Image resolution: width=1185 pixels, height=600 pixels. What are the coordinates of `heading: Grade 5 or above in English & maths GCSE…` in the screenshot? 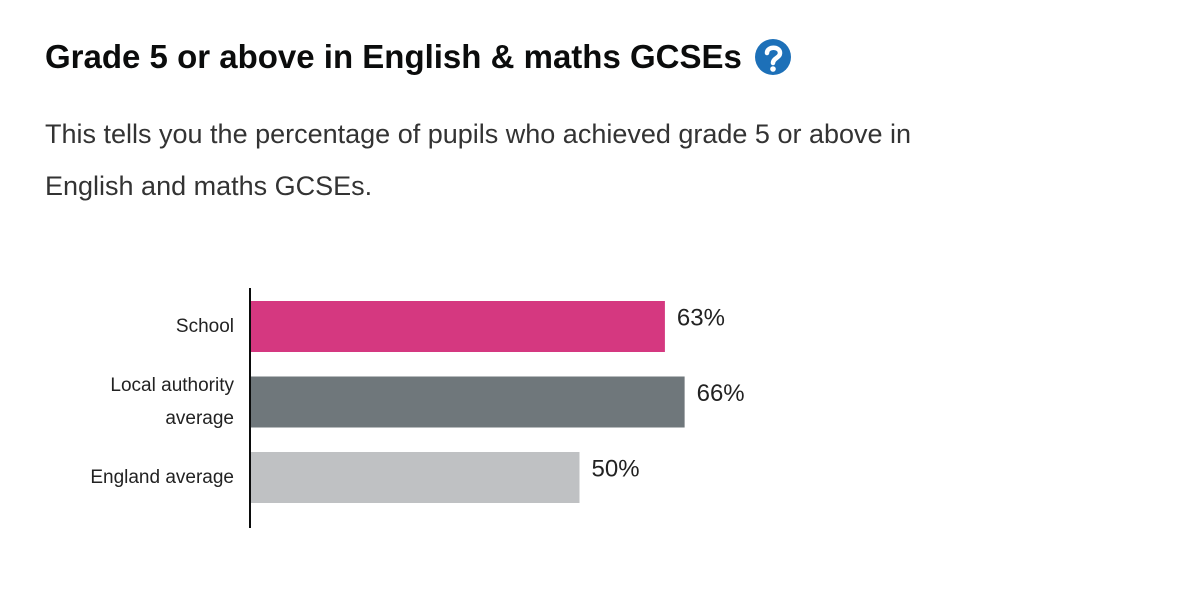 It's located at (418, 57).